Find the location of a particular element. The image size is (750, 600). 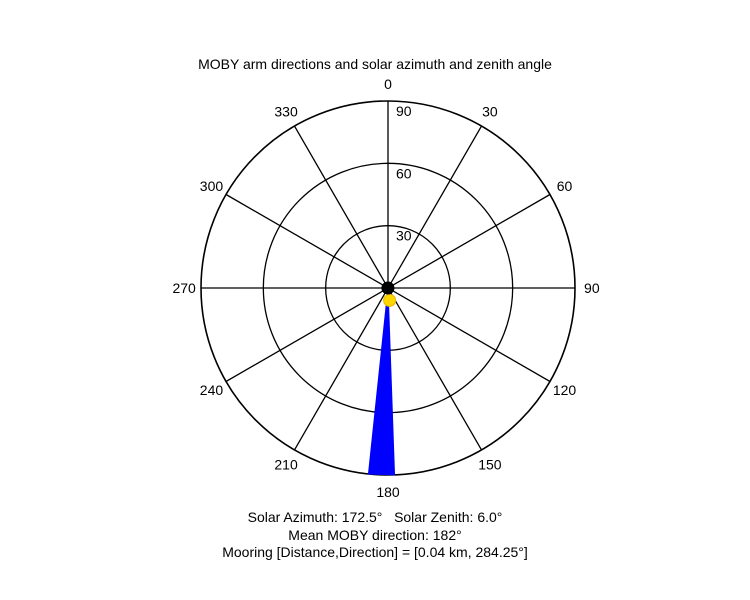

radial-tick-label: 90 is located at coordinates (404, 111).